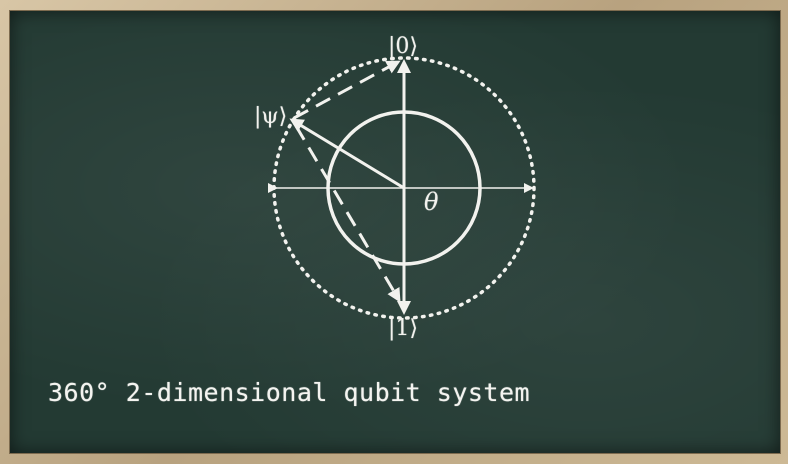 This screenshot has height=464, width=788. I want to click on dashed-projection-to-zero, so click(347, 90).